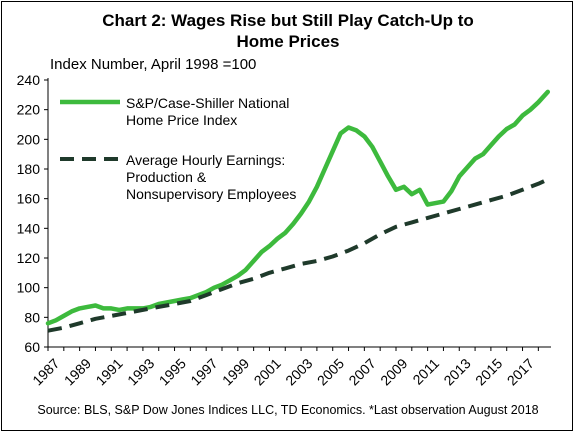 This screenshot has width=576, height=434. Describe the element at coordinates (488, 371) in the screenshot. I see `x-tick-label: 2015` at that location.